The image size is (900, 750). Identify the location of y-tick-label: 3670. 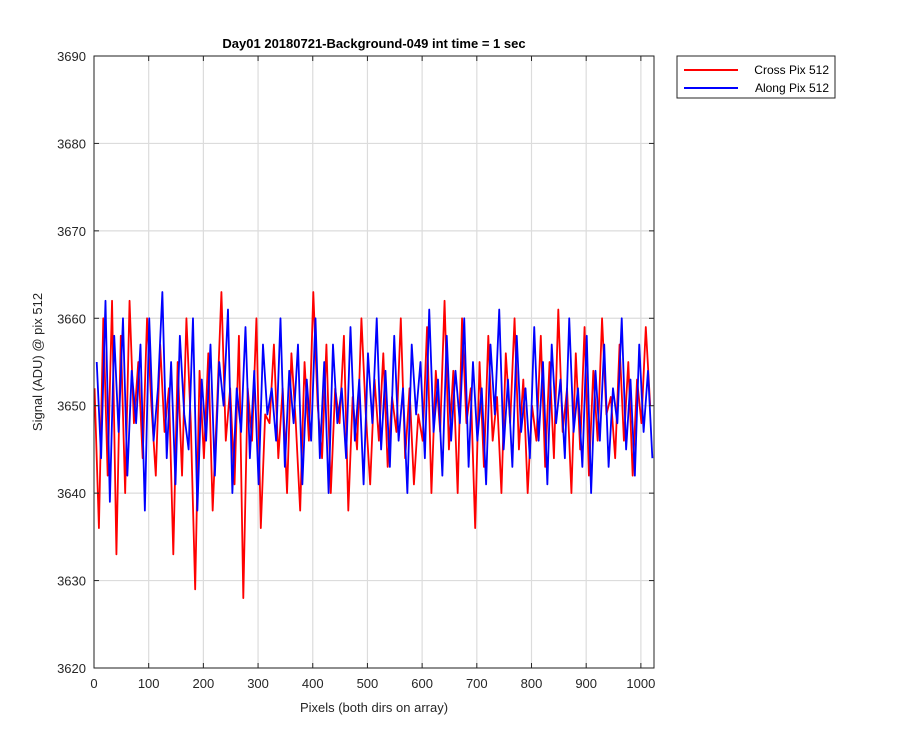
(71, 231).